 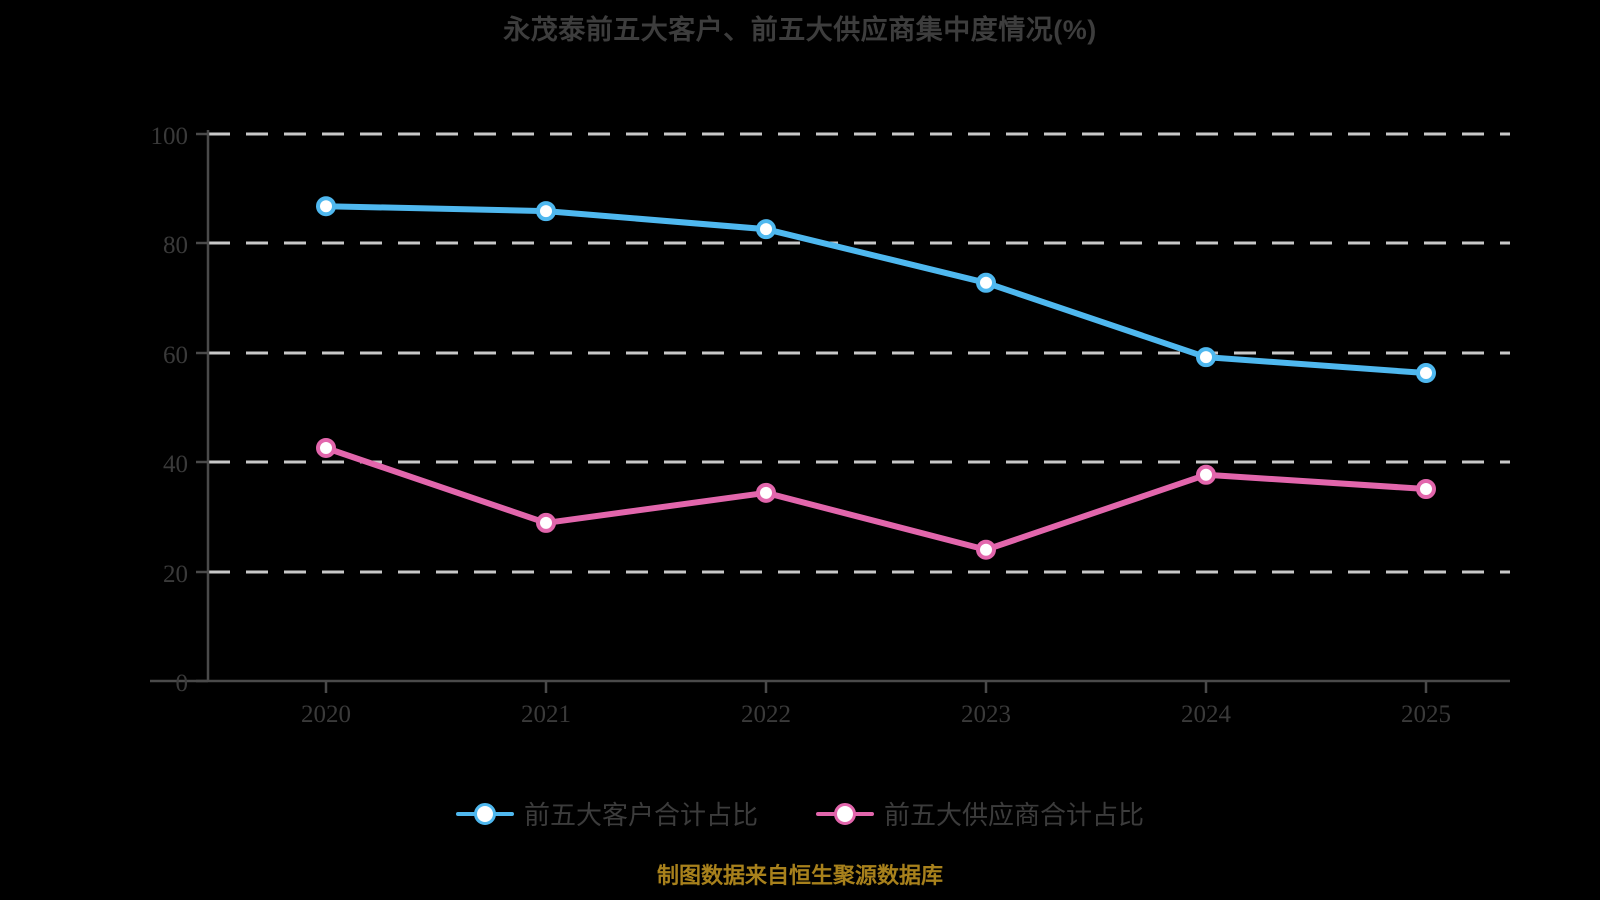 What do you see at coordinates (986, 714) in the screenshot?
I see `x-tick-label-2023: 2023` at bounding box center [986, 714].